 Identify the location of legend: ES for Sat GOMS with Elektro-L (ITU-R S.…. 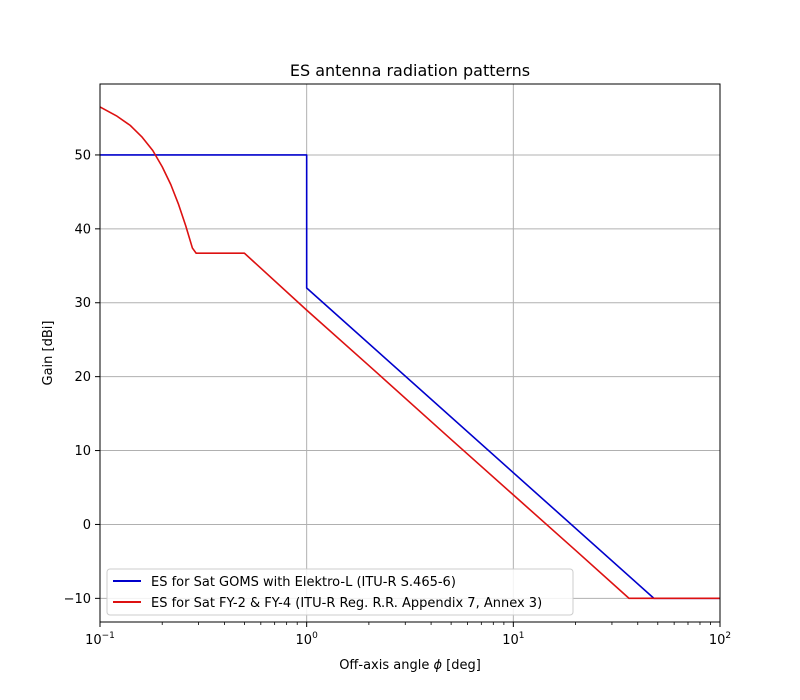
(340, 592).